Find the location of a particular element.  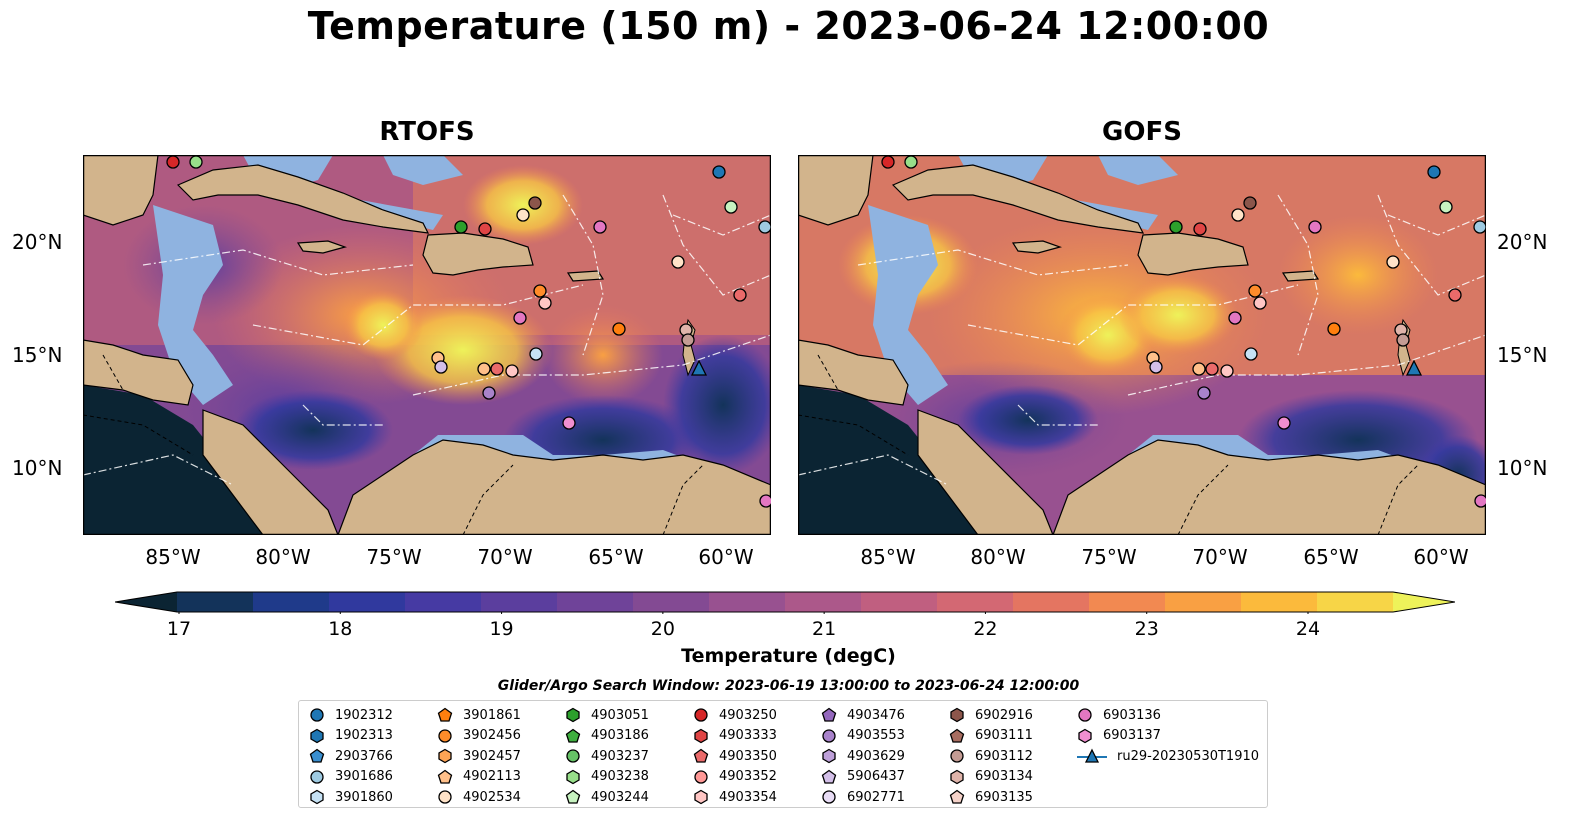

legend-item: 6902771 is located at coordinates (863, 797).